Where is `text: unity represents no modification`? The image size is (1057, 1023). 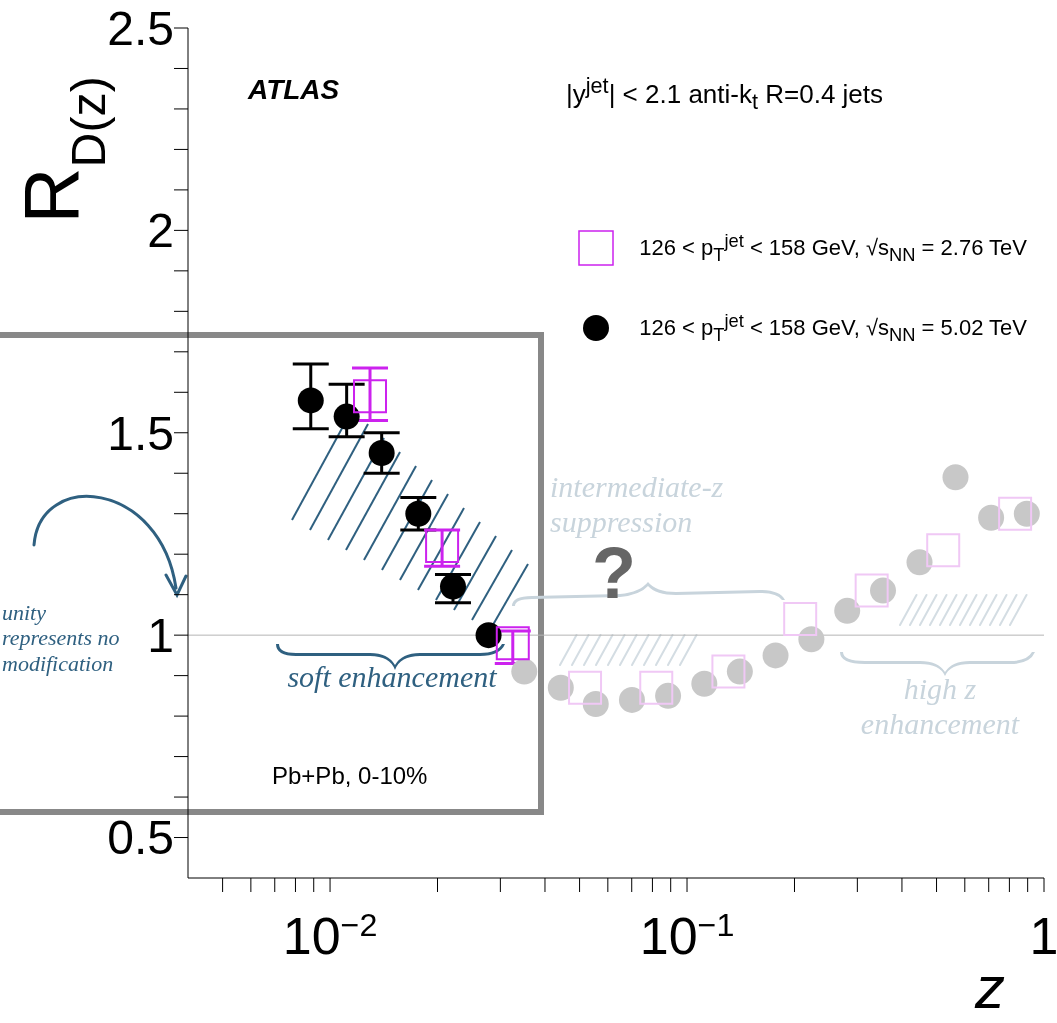
text: unity represents no modification is located at coordinates (61, 638).